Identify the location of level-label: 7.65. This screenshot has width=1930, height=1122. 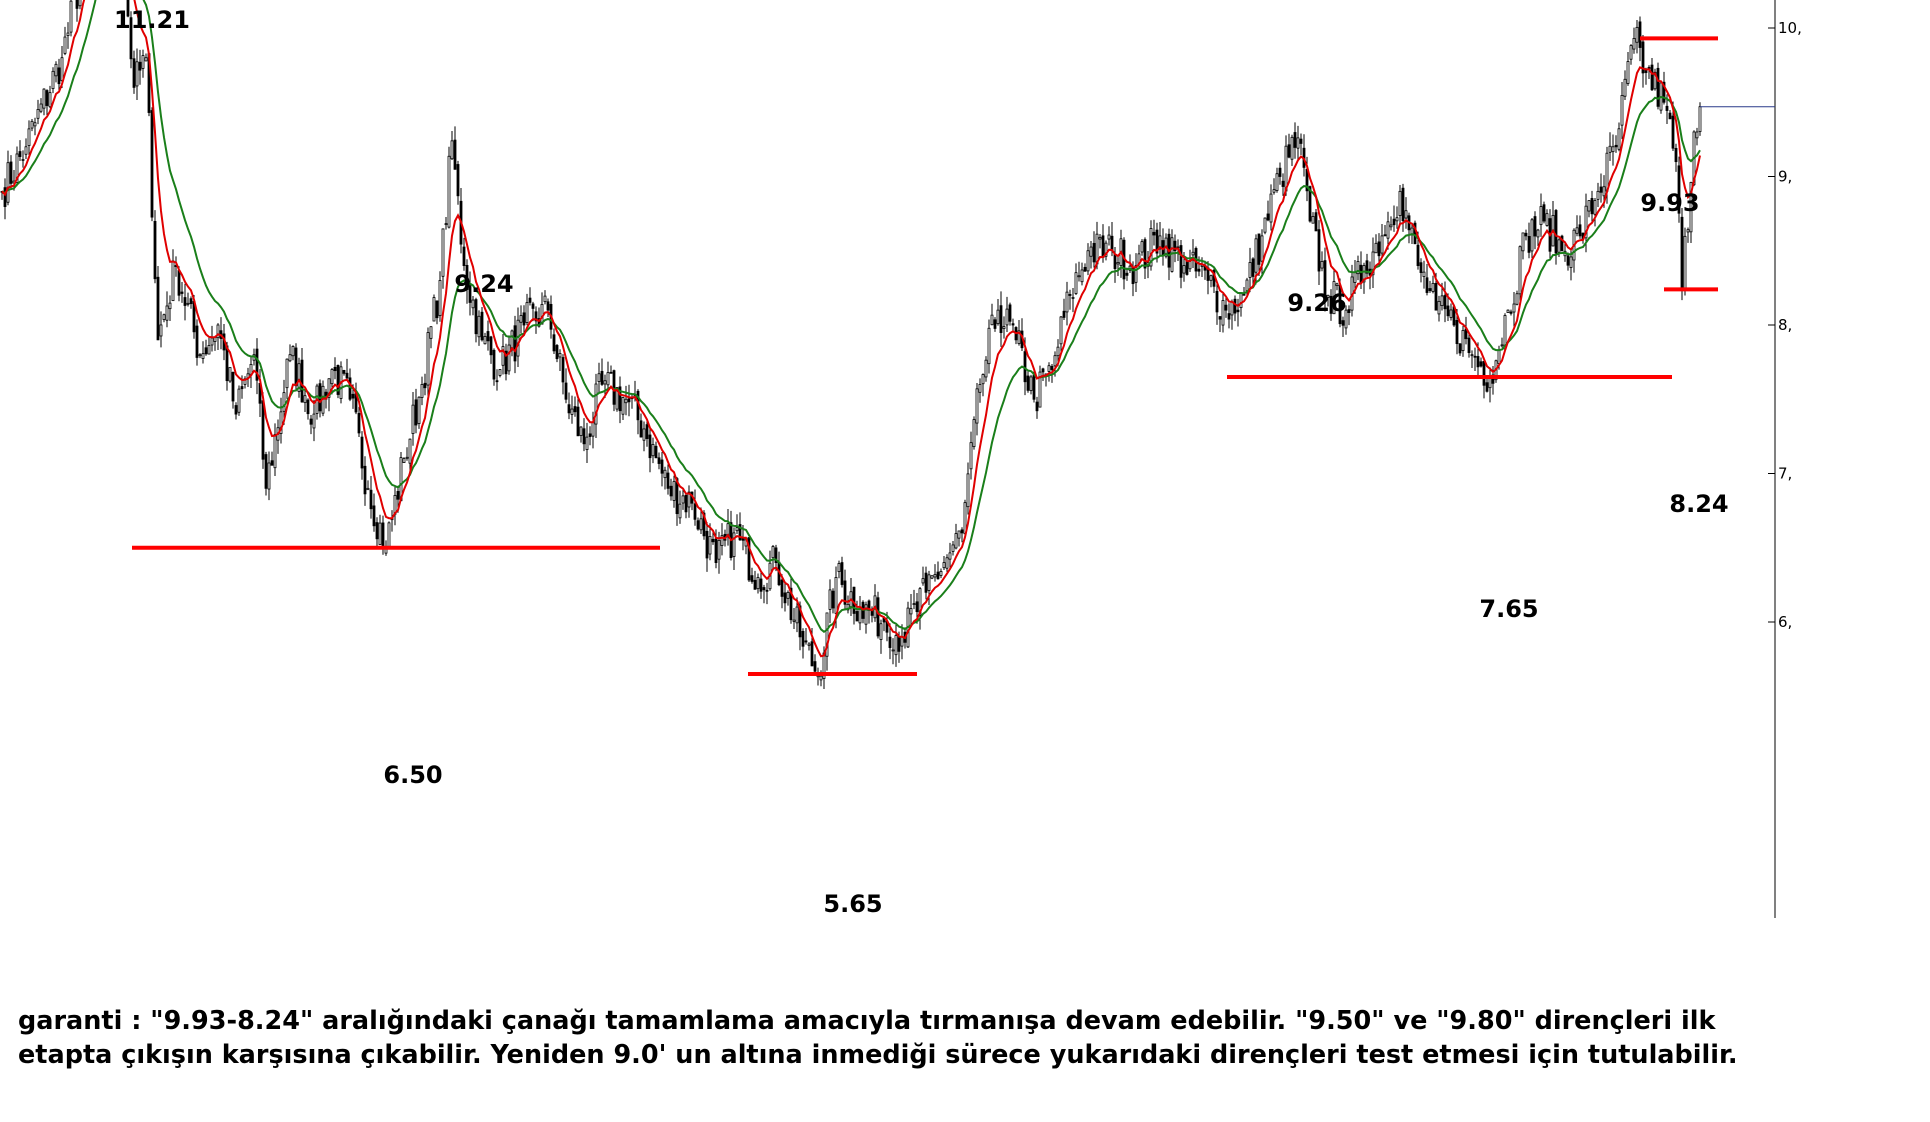
(1508, 609).